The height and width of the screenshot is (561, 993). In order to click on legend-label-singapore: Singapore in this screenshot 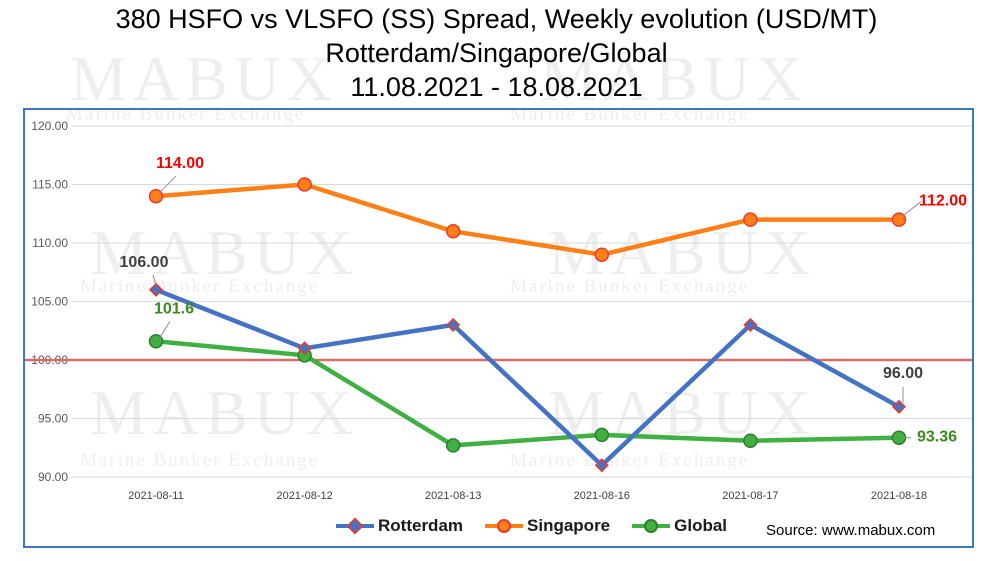, I will do `click(569, 525)`.